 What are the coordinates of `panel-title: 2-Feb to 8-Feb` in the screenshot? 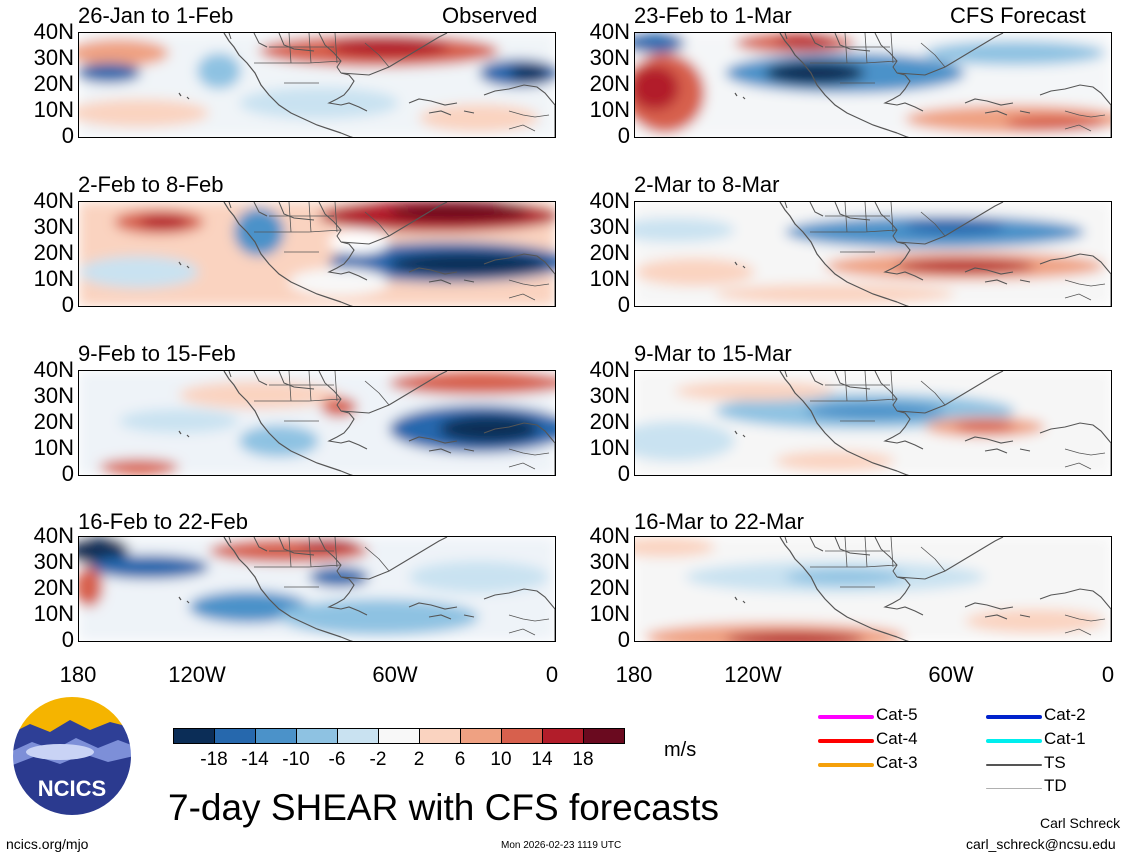 It's located at (151, 184).